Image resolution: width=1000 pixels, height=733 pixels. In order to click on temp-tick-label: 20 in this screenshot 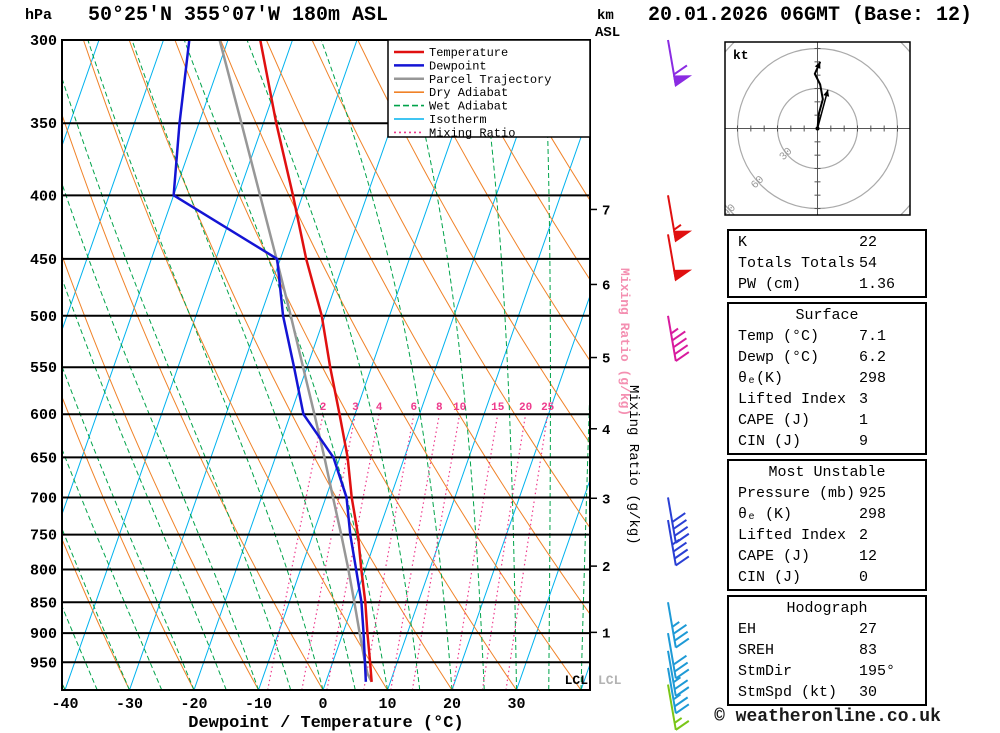, I will do `click(452, 704)`.